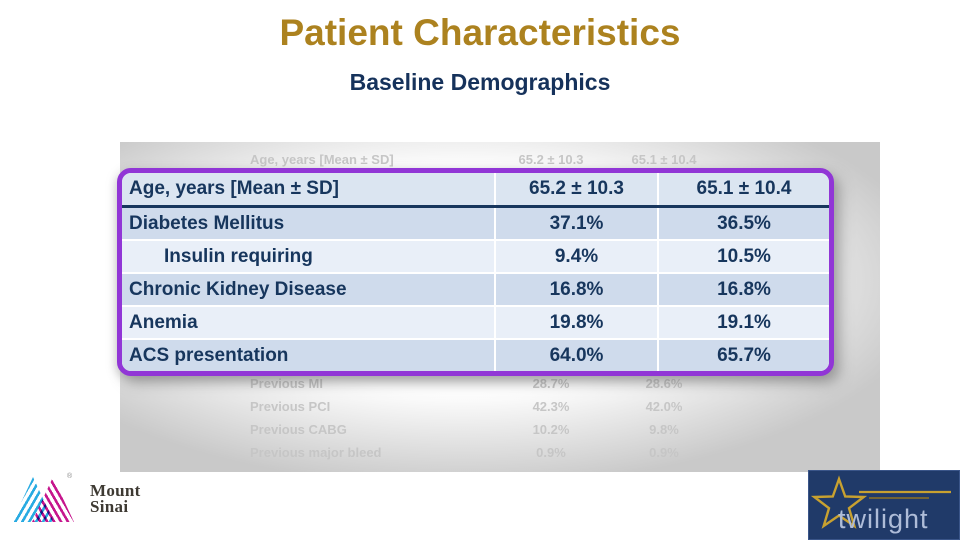  I want to click on row-label: Previous PCI, so click(290, 406).